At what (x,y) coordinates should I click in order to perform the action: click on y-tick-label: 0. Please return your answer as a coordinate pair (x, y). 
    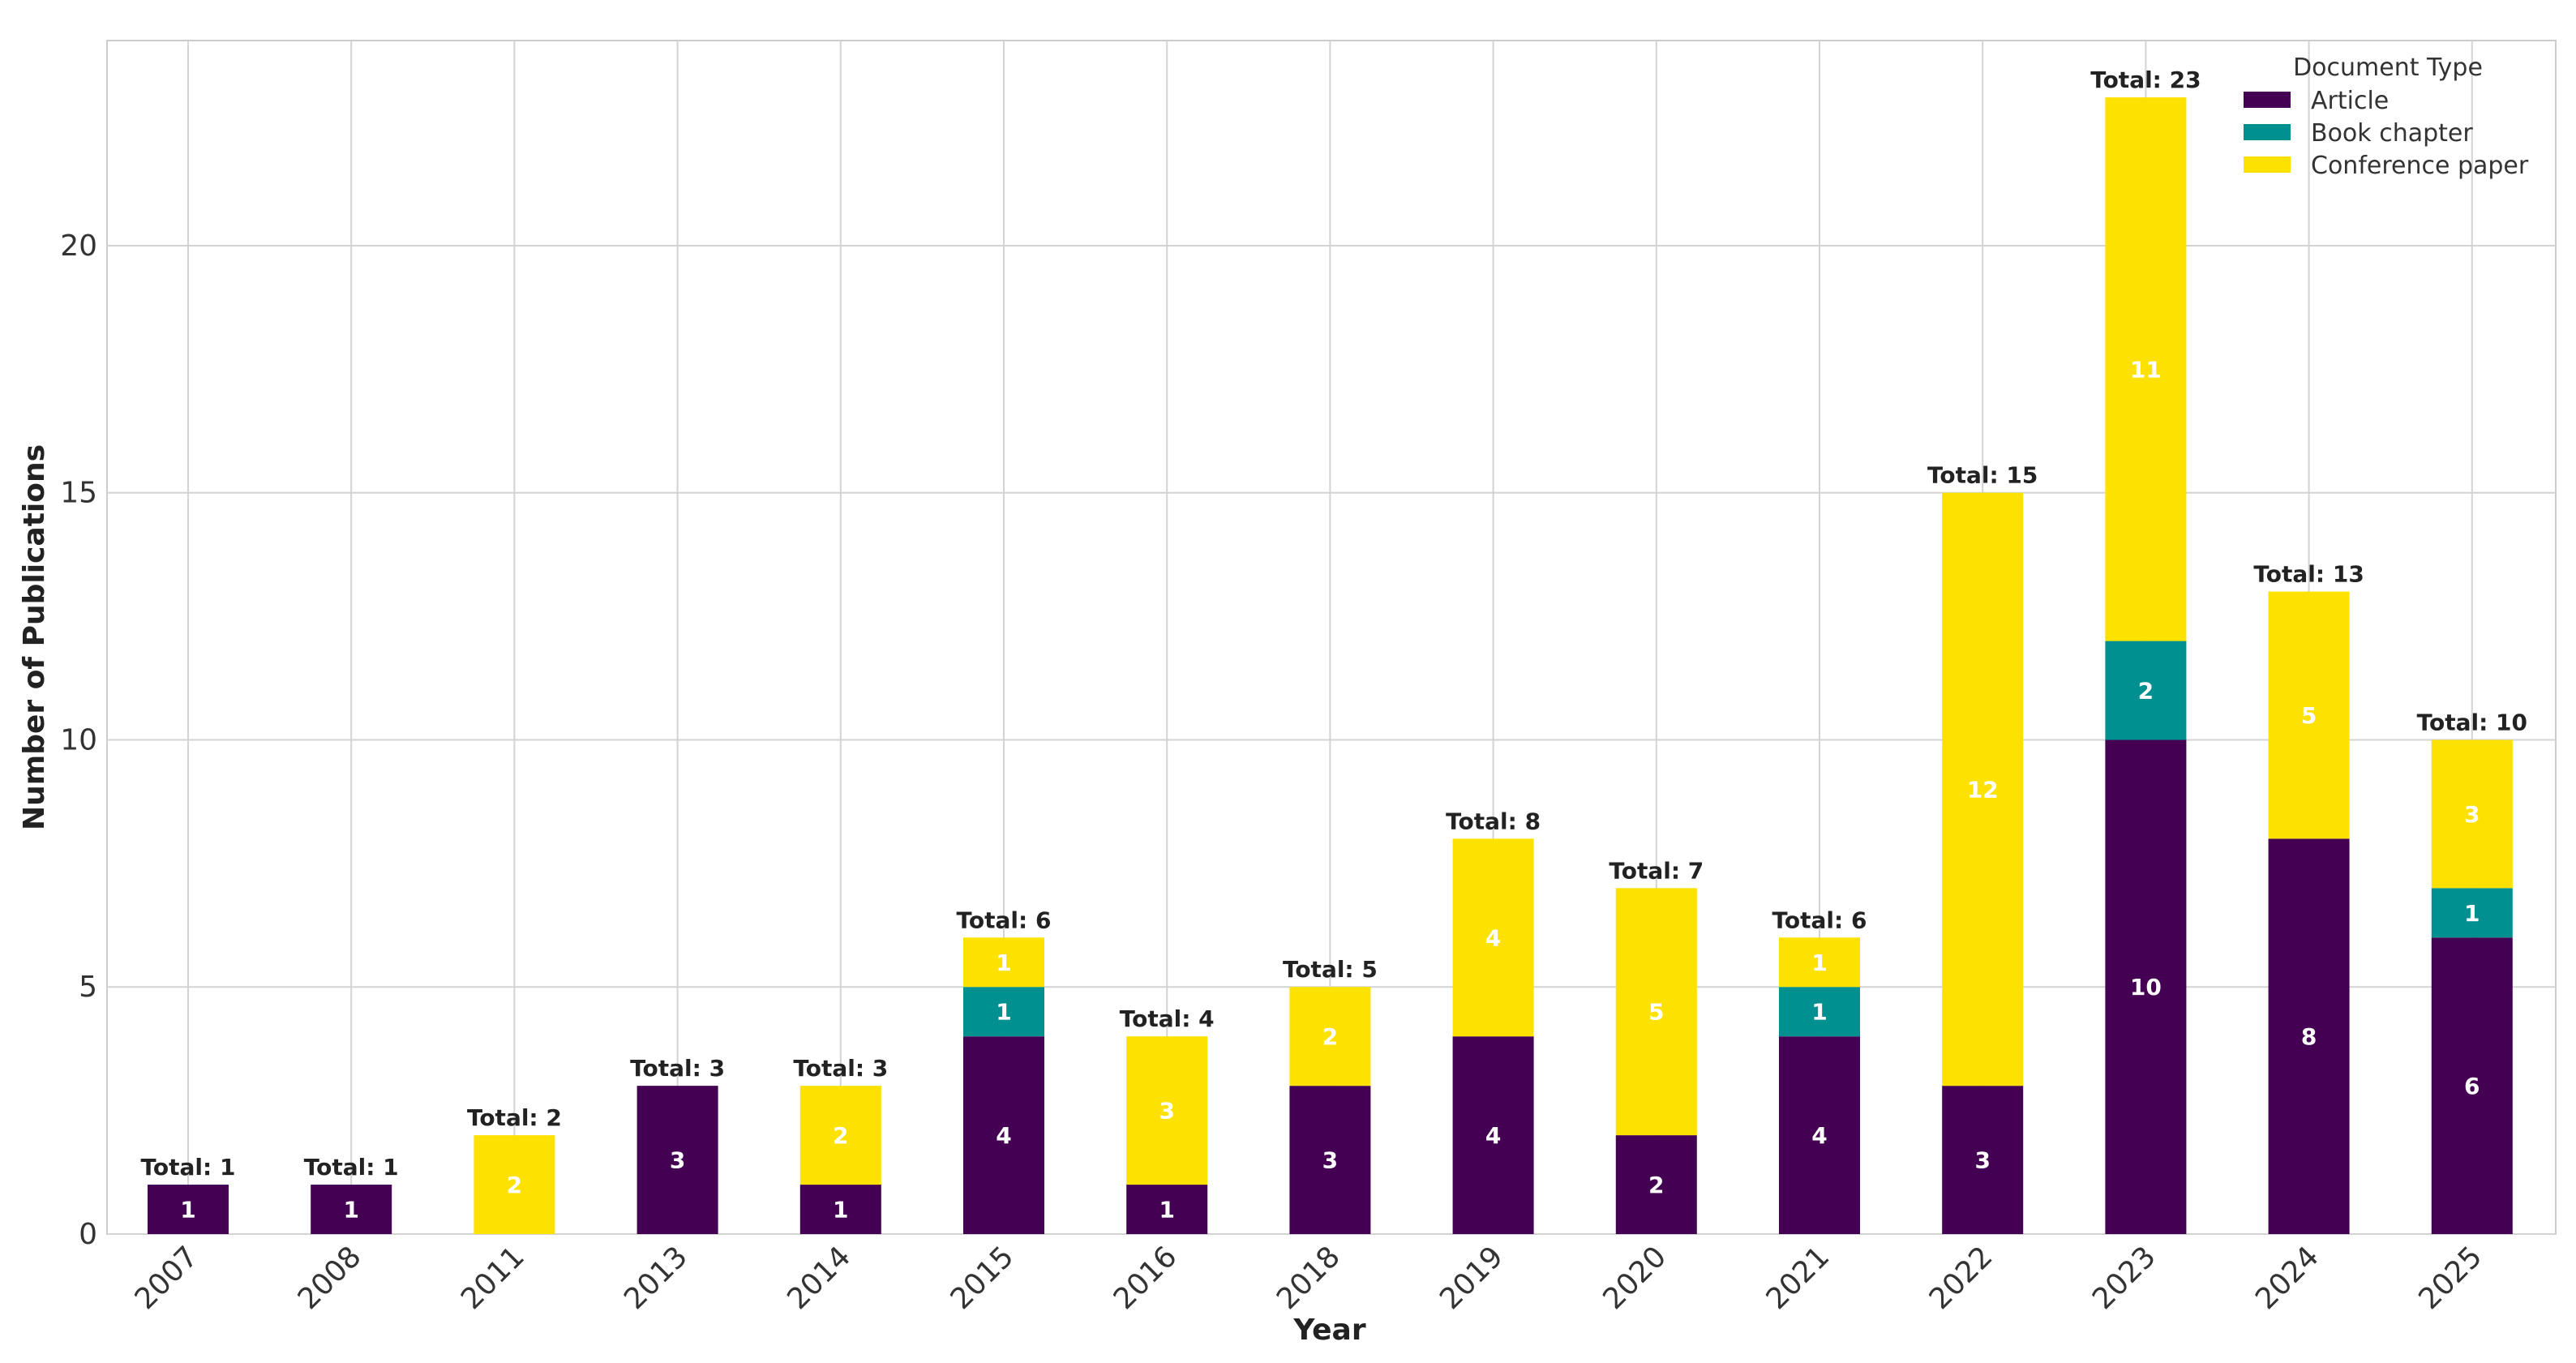
    Looking at the image, I should click on (88, 1234).